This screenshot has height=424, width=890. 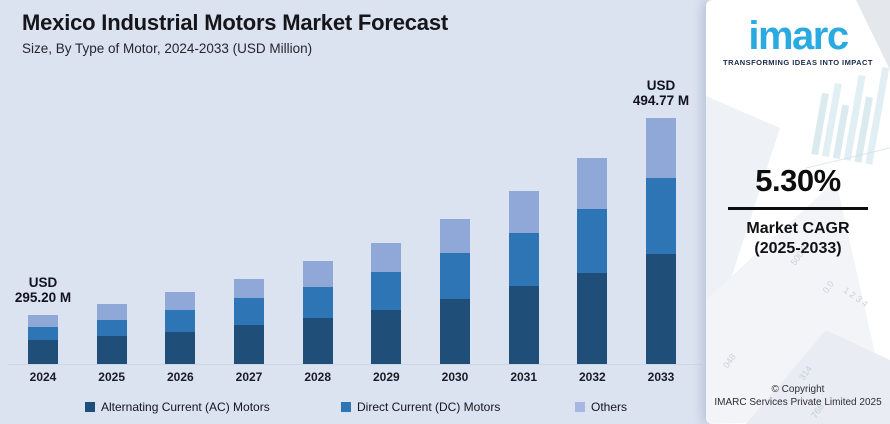 What do you see at coordinates (855, 297) in the screenshot?
I see `watermark-number-2: 1 2 3 4` at bounding box center [855, 297].